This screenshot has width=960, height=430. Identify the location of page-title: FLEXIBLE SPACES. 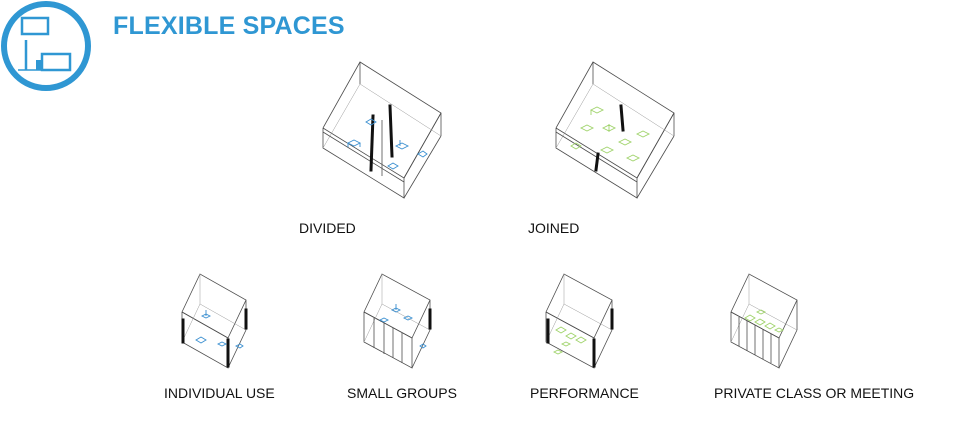
(229, 26).